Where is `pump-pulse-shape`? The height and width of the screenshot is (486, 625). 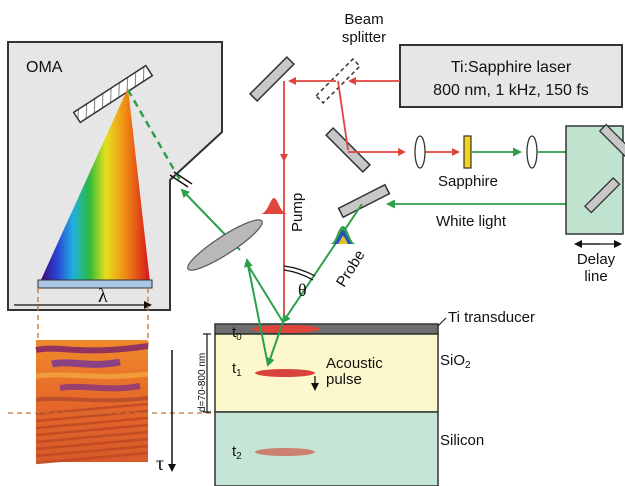
pump-pulse-shape is located at coordinates (274, 206).